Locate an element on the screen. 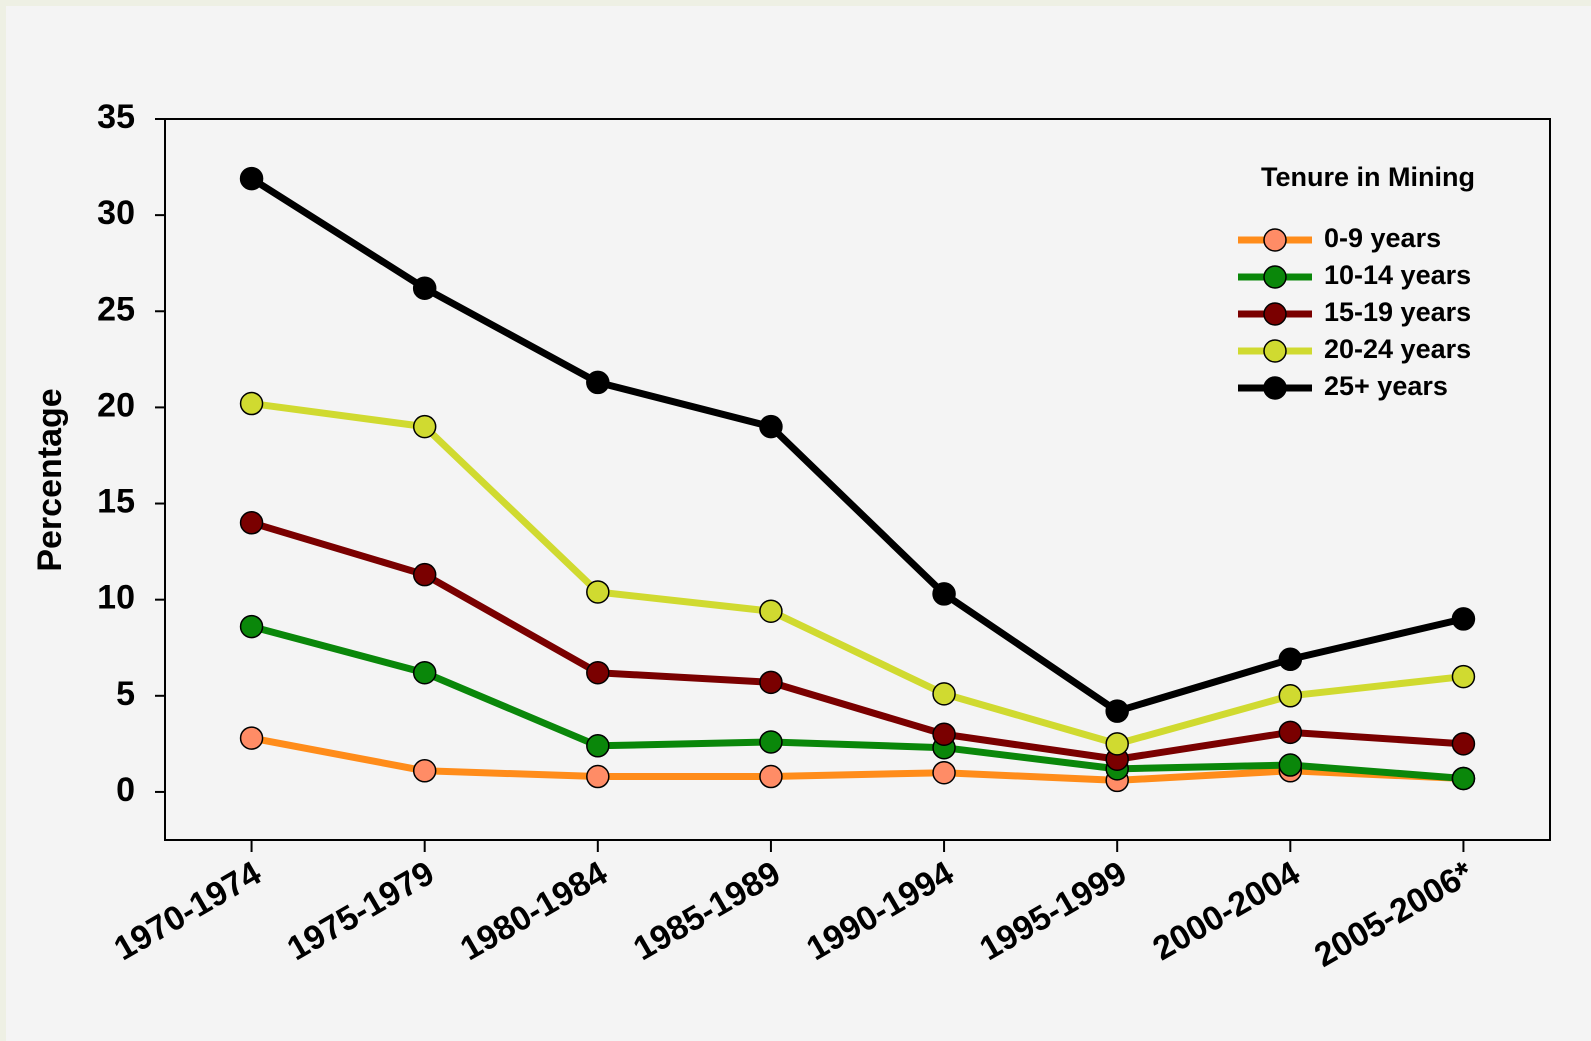 This screenshot has width=1591, height=1041. y-tick-label: 25 is located at coordinates (116, 309).